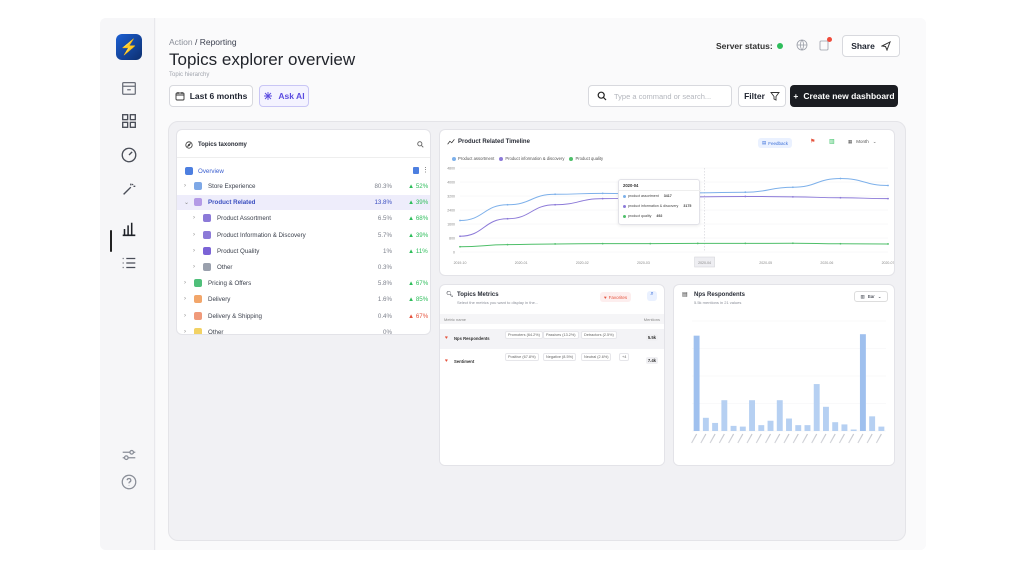 The width and height of the screenshot is (1024, 568). What do you see at coordinates (871, 46) in the screenshot?
I see `share-button: Share` at bounding box center [871, 46].